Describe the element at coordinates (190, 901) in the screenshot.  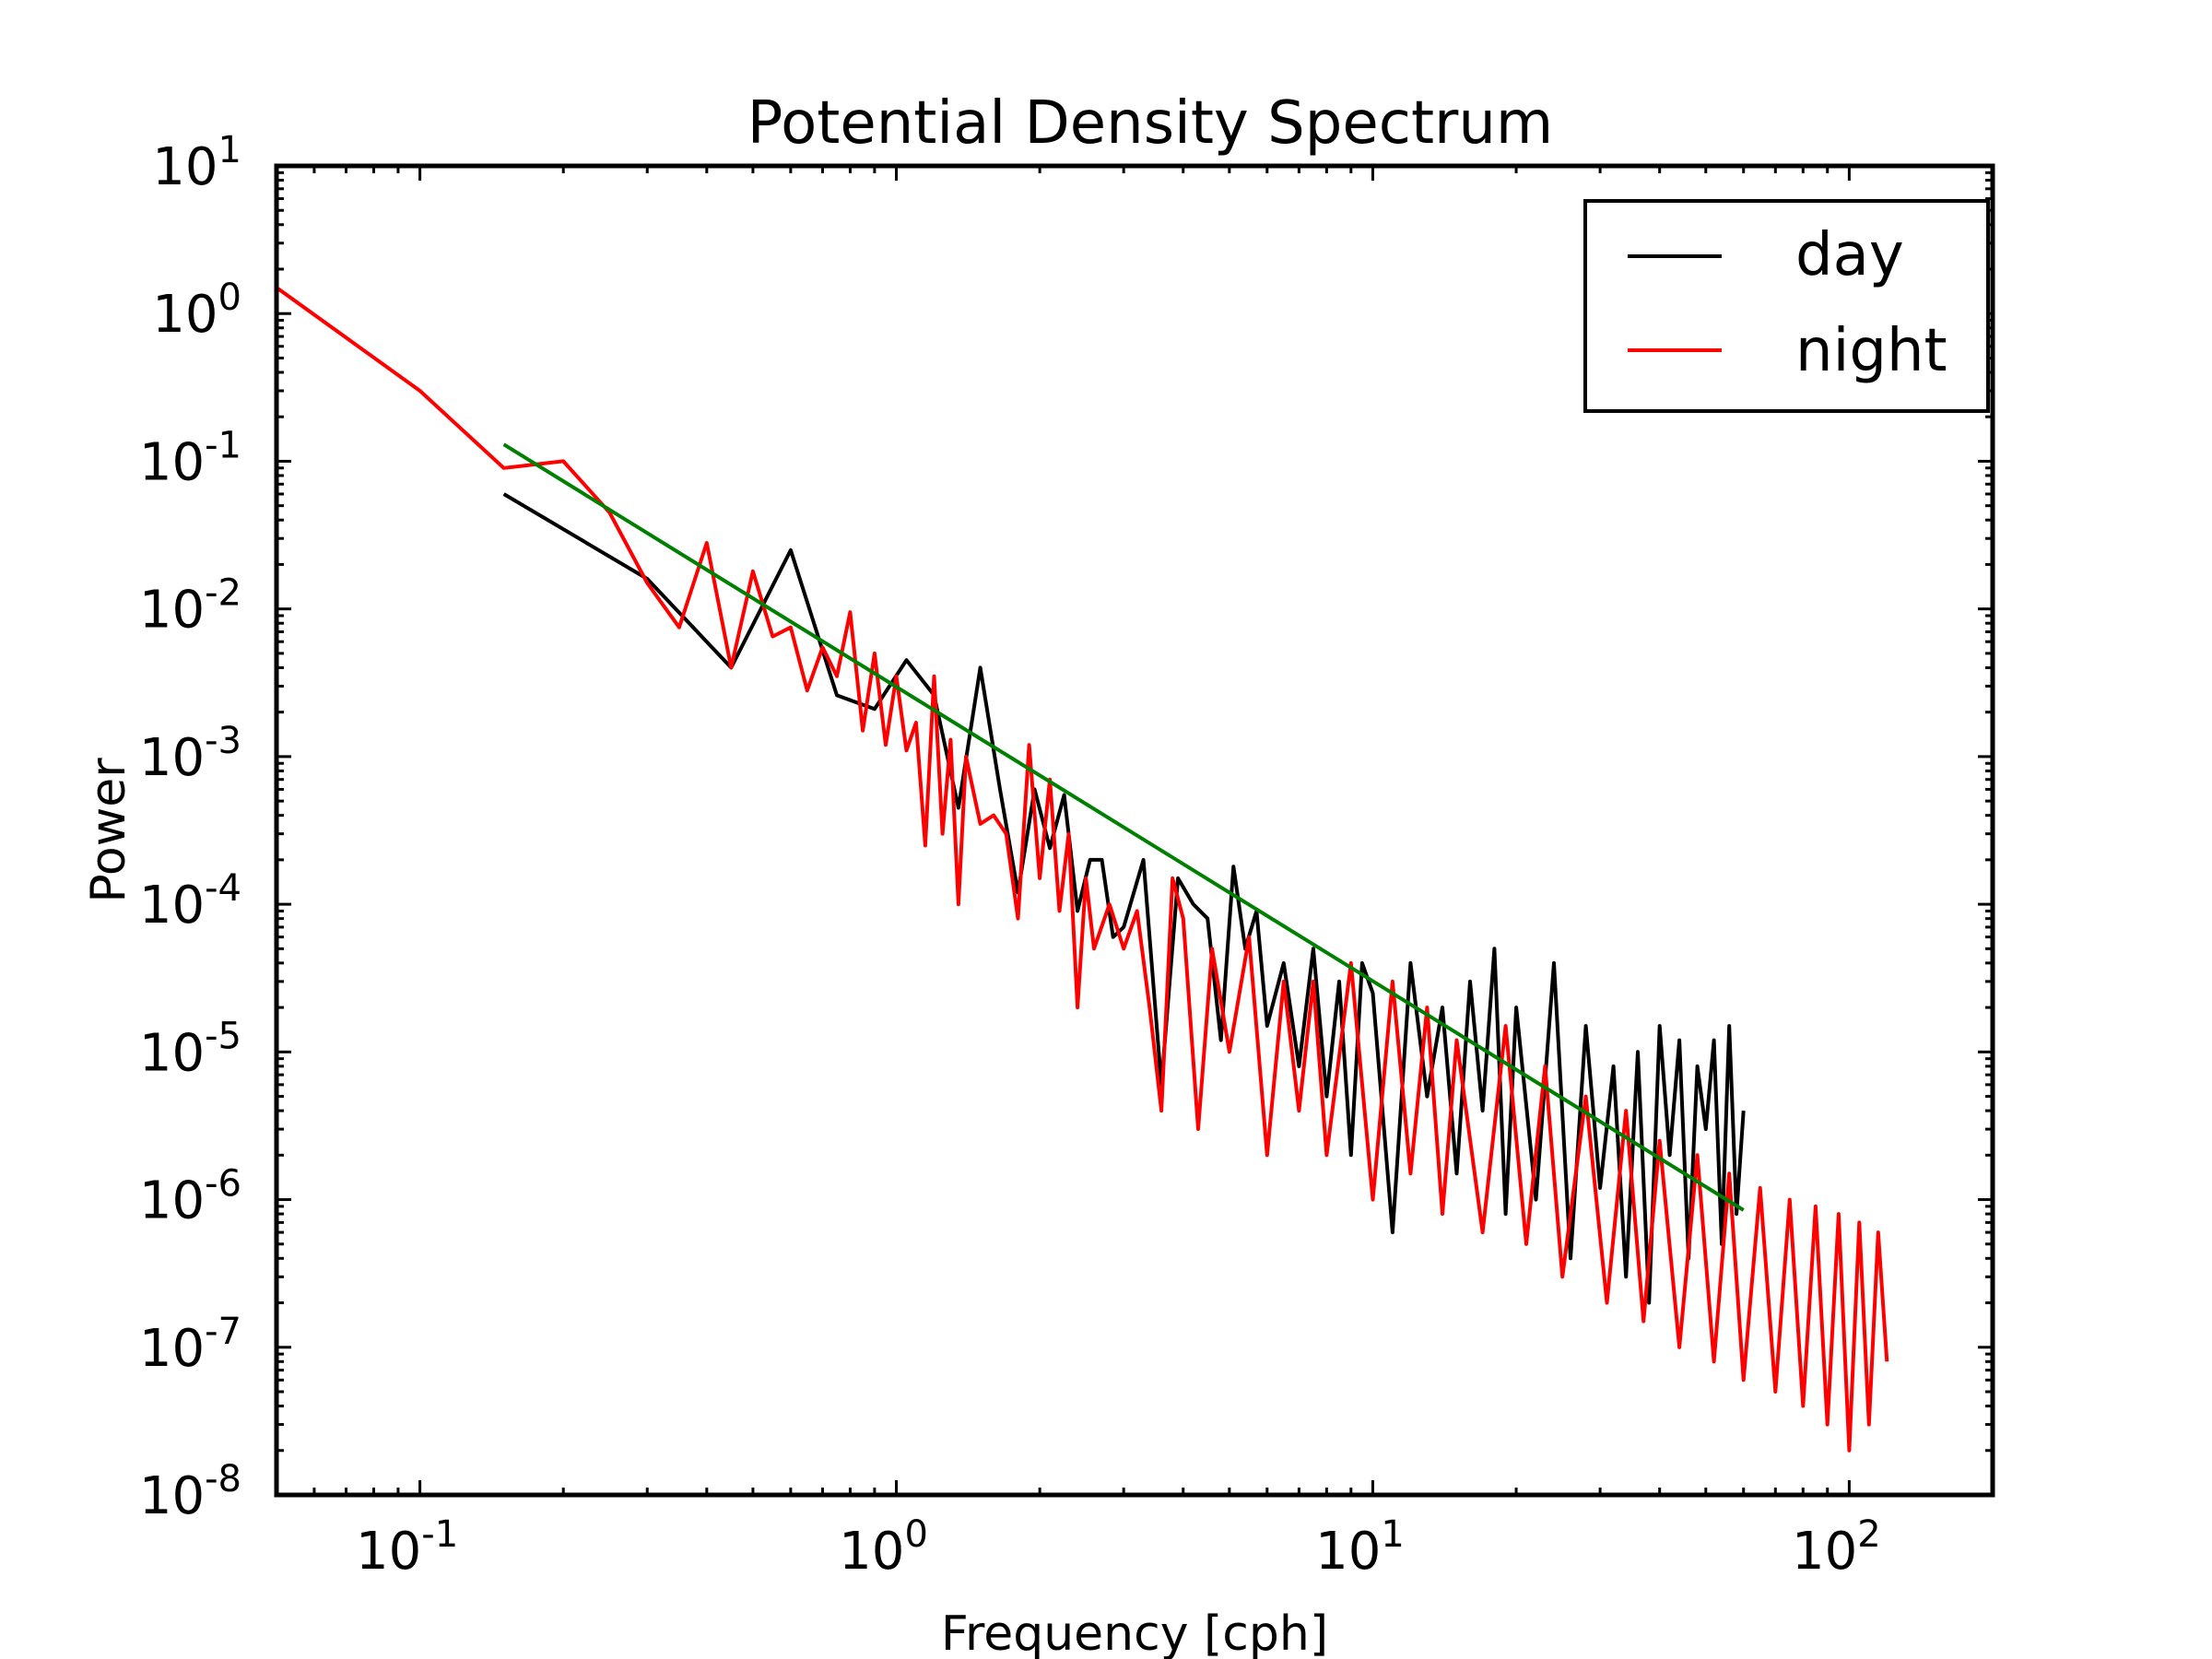
I see `y-tick-label: 10⁻⁴` at that location.